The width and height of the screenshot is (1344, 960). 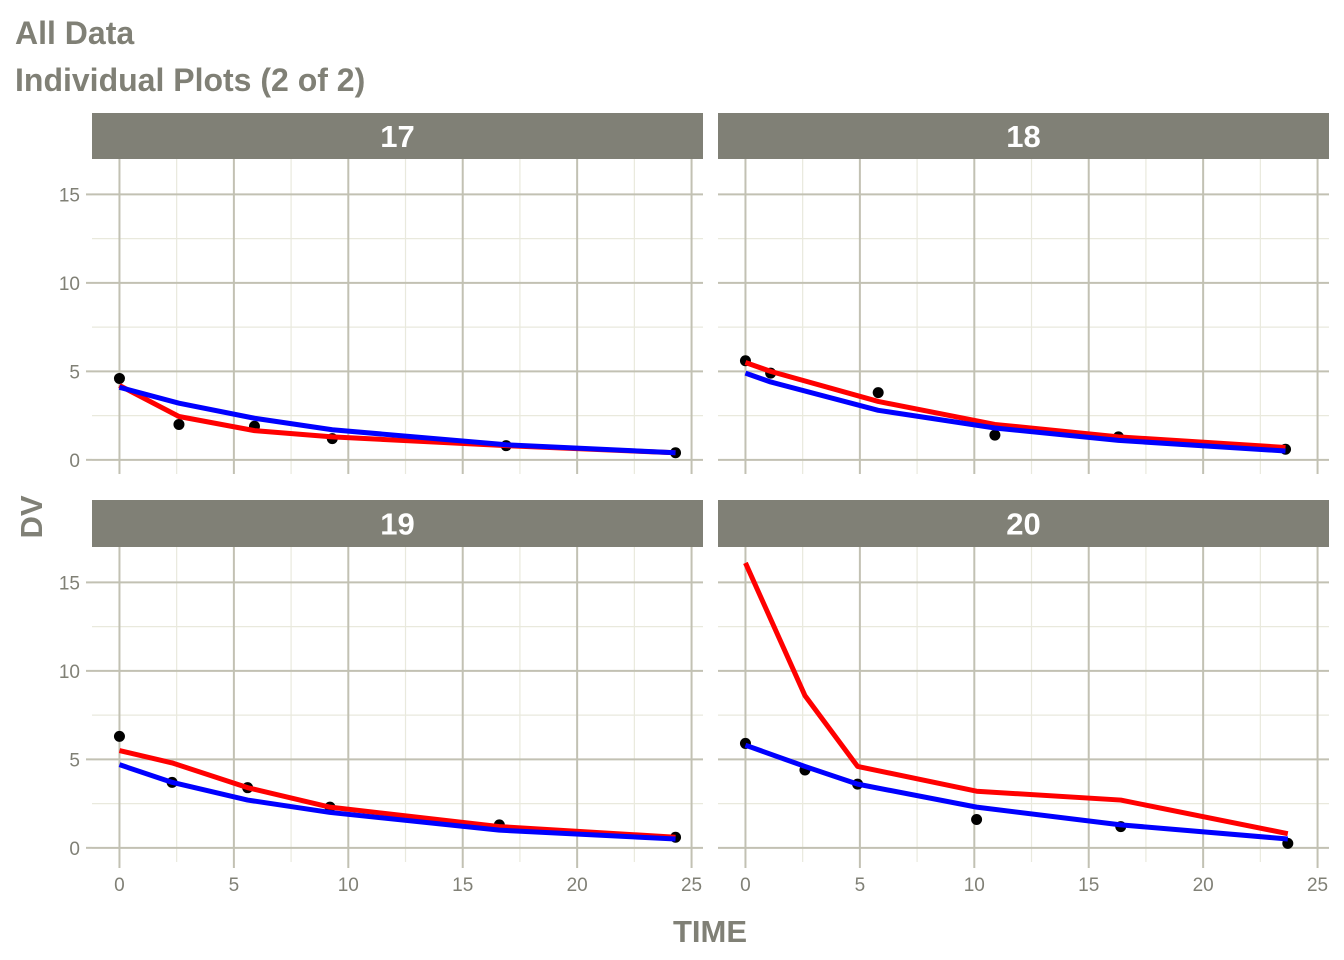 What do you see at coordinates (190, 80) in the screenshot?
I see `chart-subtitle: Individual Plots (2 of 2)` at bounding box center [190, 80].